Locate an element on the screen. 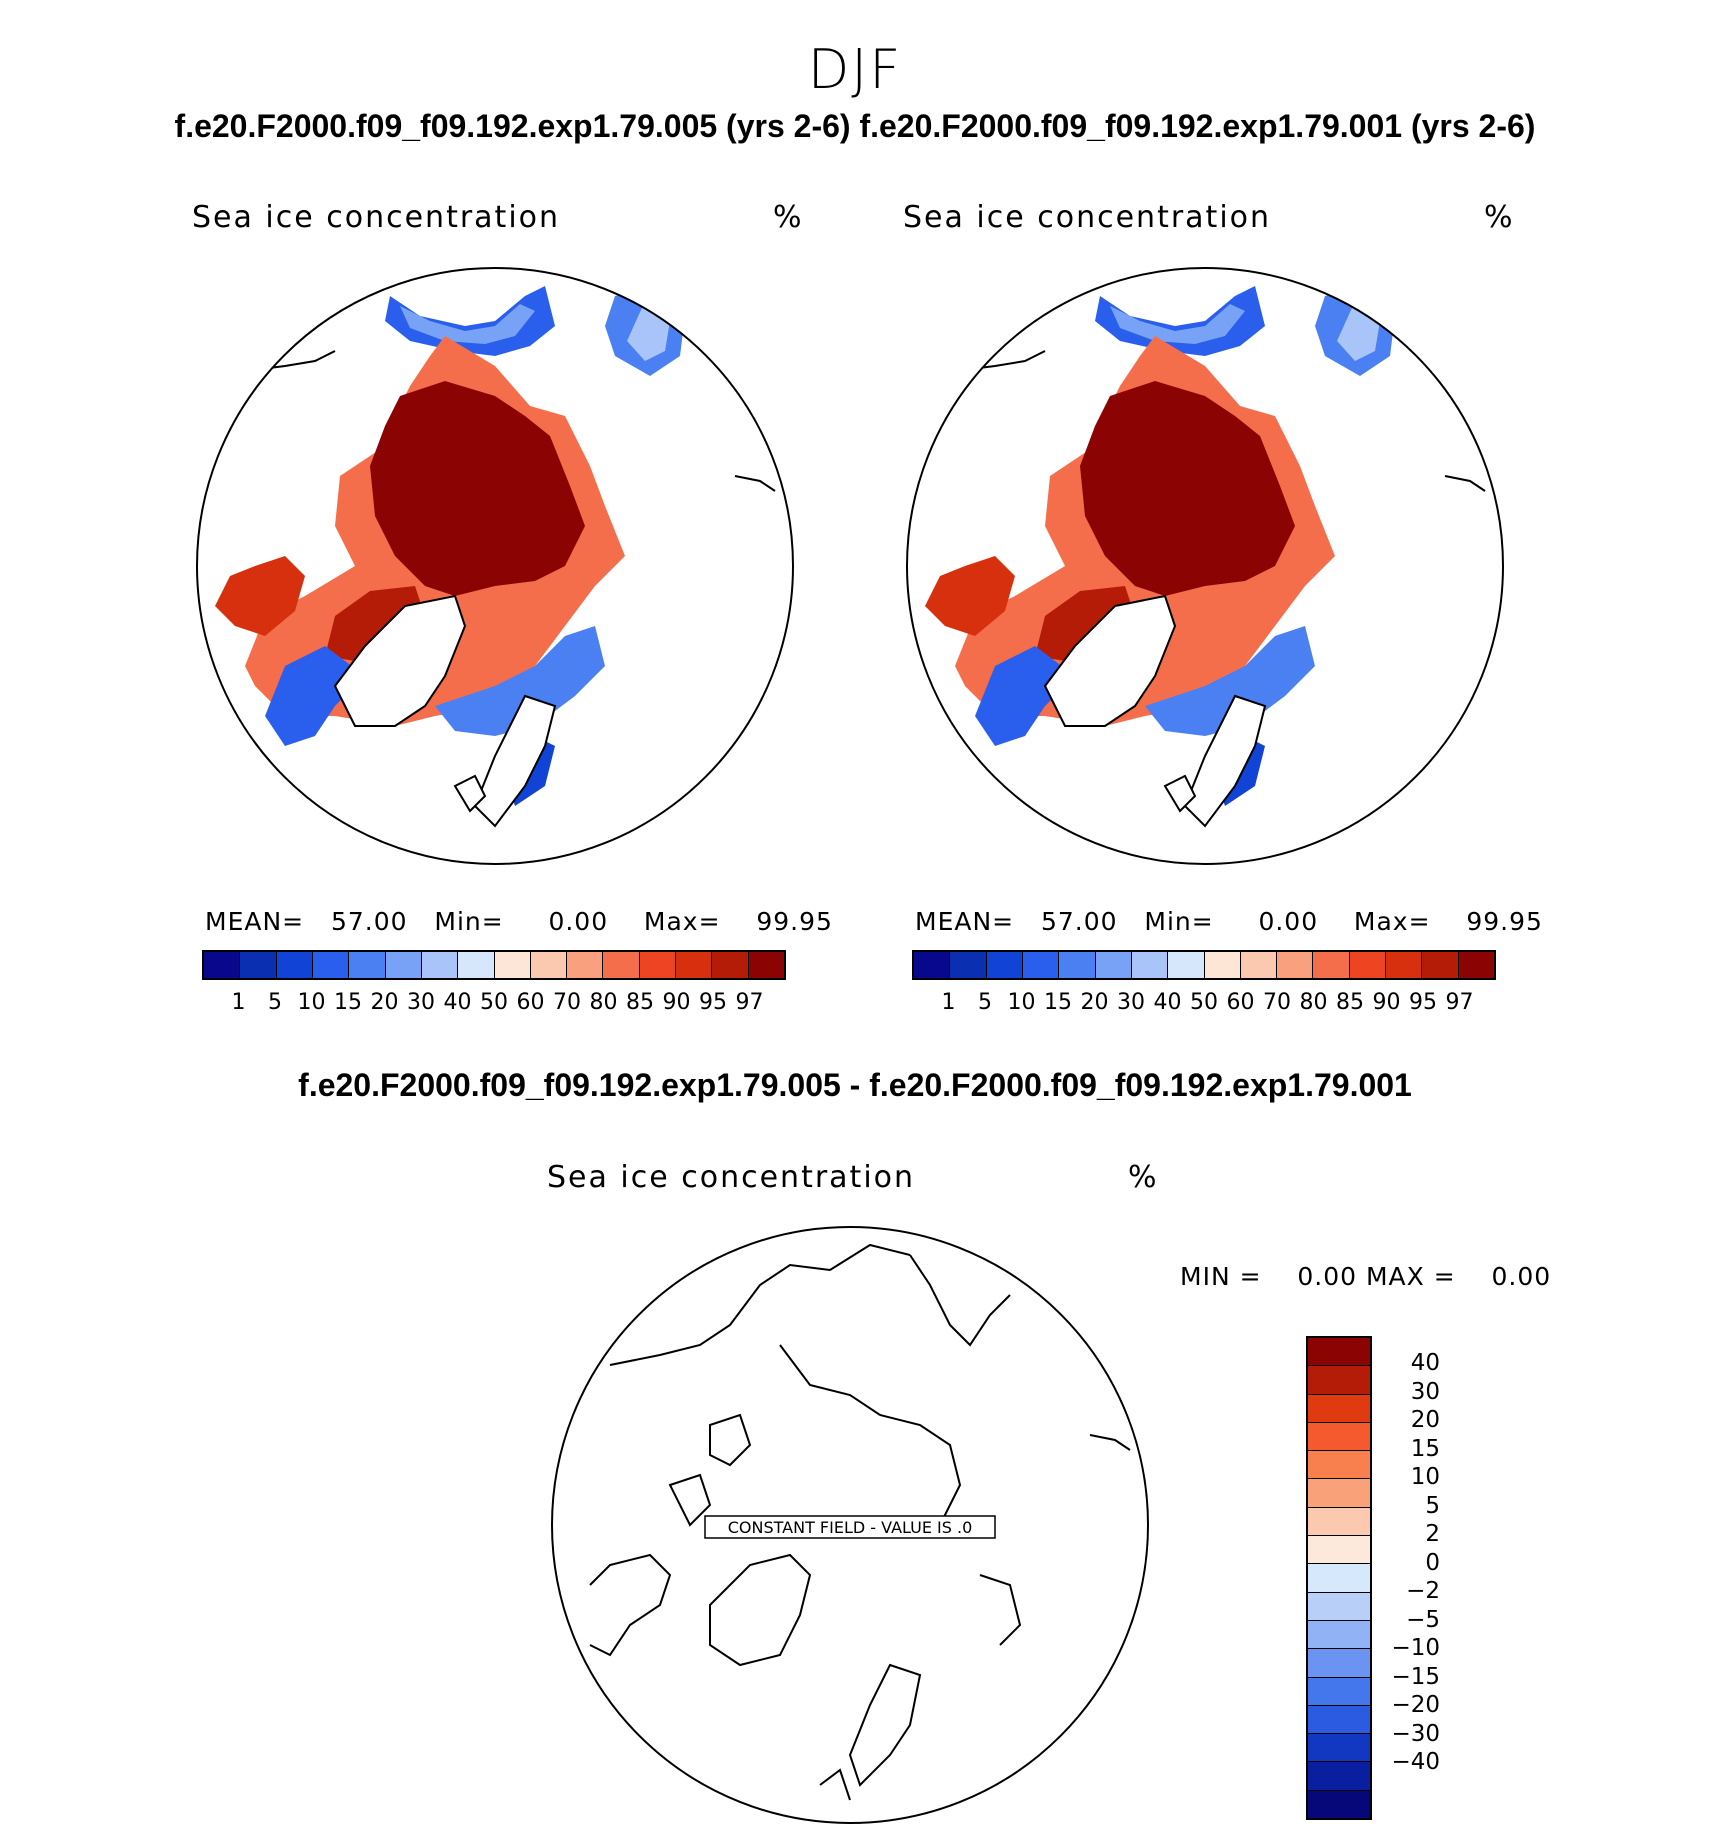 This screenshot has width=1710, height=1838. panel2-land-scandinavia is located at coordinates (1225, 761).